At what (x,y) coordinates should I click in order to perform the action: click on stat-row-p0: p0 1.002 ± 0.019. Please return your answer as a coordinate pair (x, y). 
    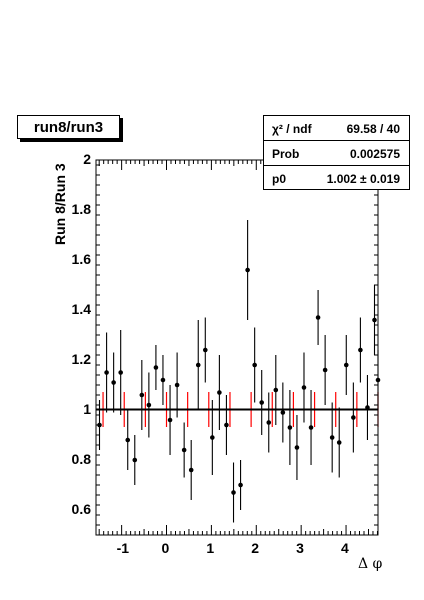
    Looking at the image, I should click on (336, 178).